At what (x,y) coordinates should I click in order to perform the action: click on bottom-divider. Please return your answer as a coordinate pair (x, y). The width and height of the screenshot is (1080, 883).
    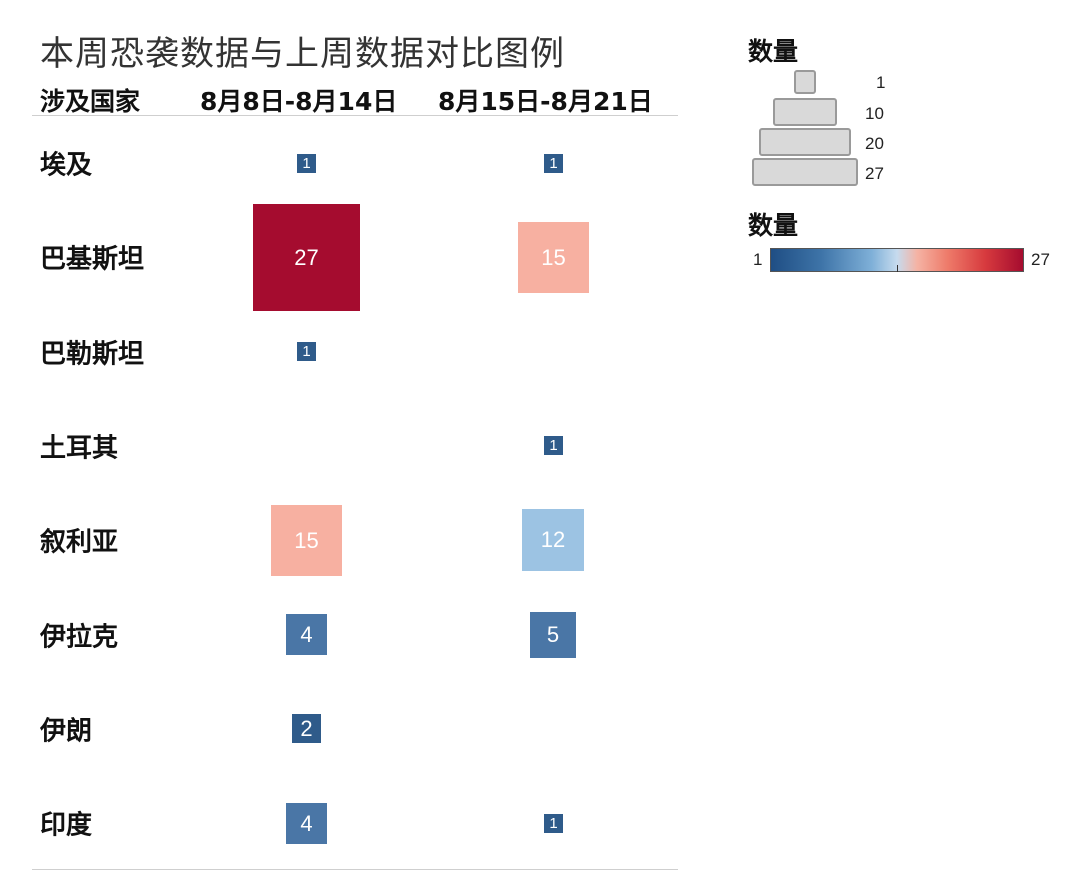
    Looking at the image, I should click on (355, 869).